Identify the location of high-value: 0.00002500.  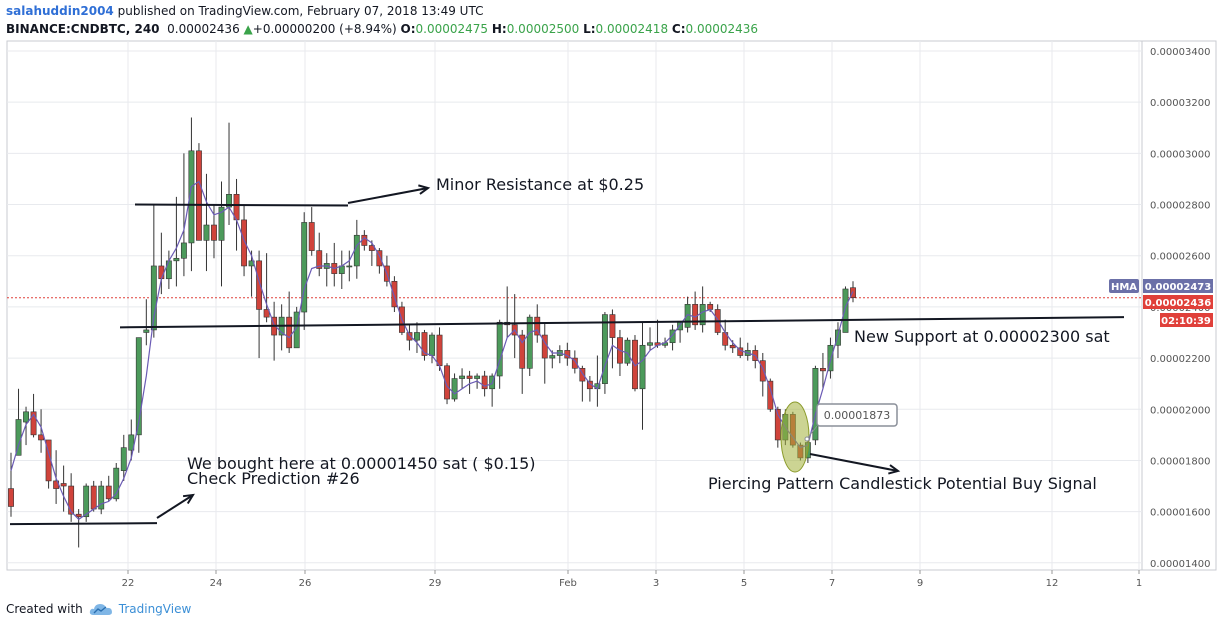
(543, 29).